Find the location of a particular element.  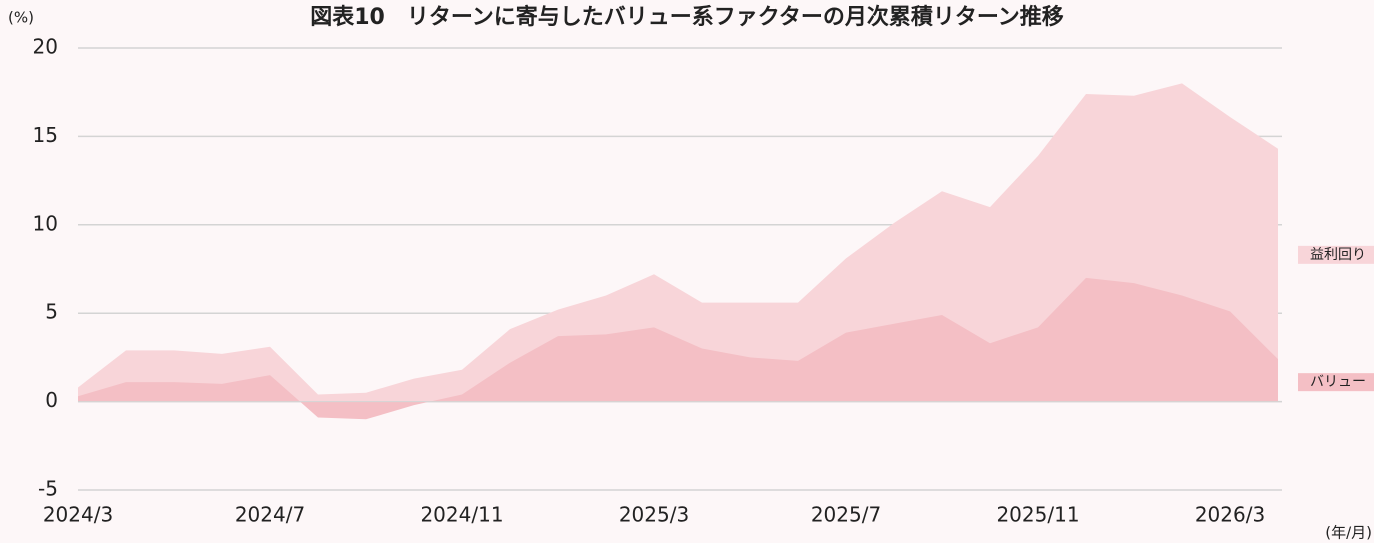

y-tick-label: -5 is located at coordinates (48, 489).